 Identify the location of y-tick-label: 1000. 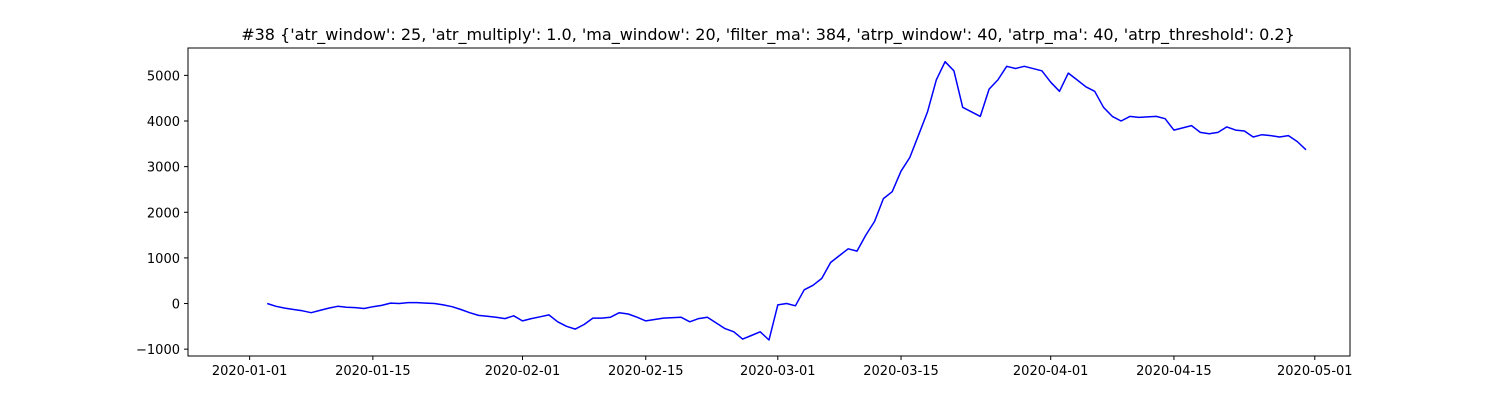
(163, 259).